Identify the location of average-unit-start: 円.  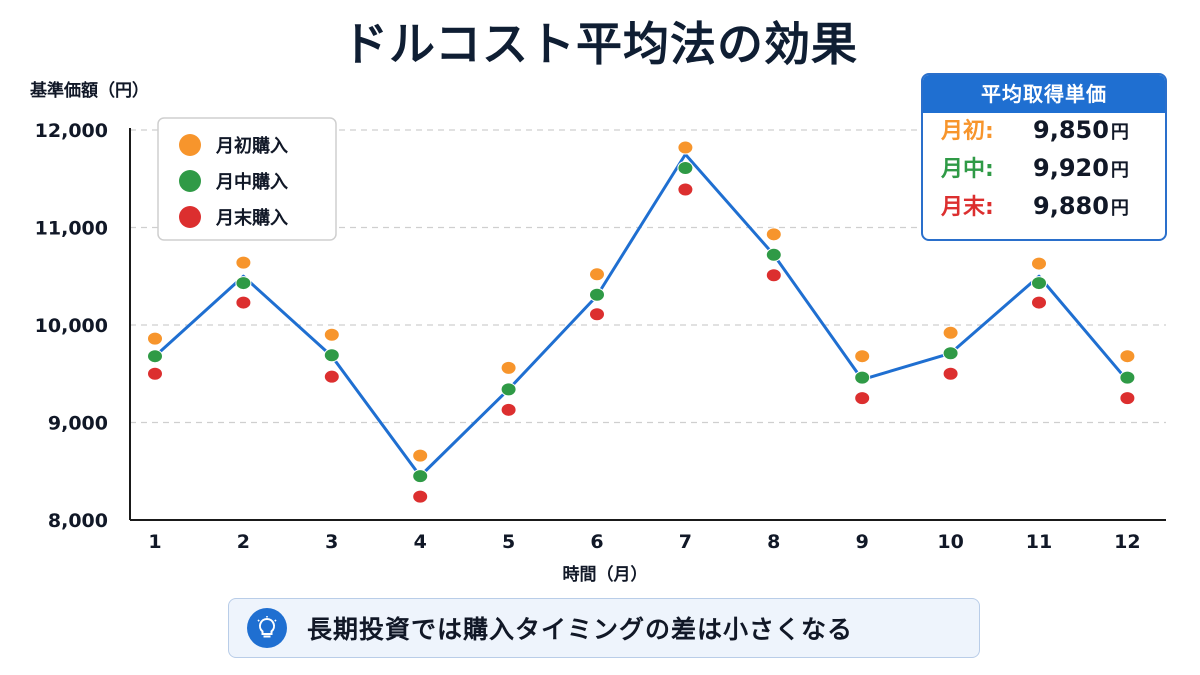
(1119, 132).